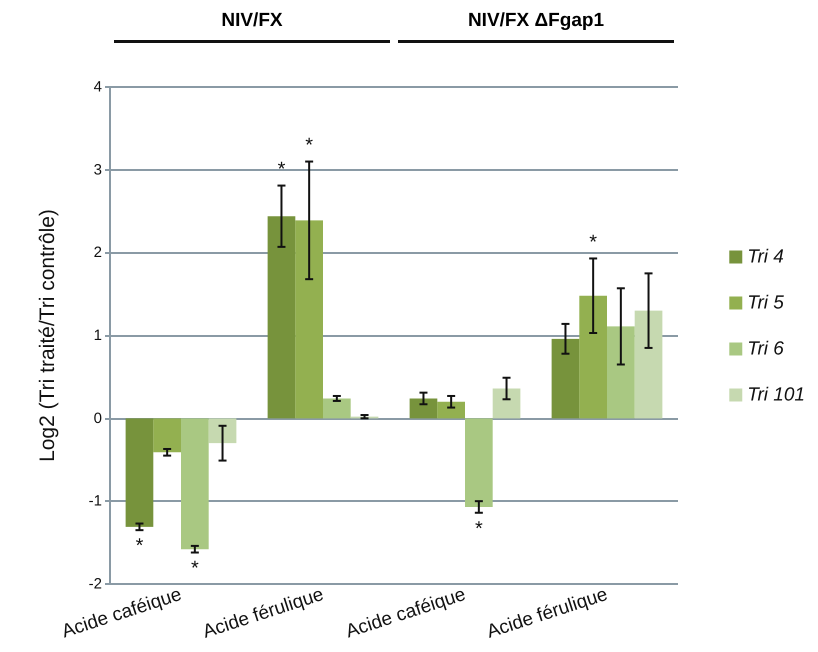 Image resolution: width=818 pixels, height=652 pixels. I want to click on y-axis-title: Log2 (Tri traité/Tri contrôle), so click(47, 335).